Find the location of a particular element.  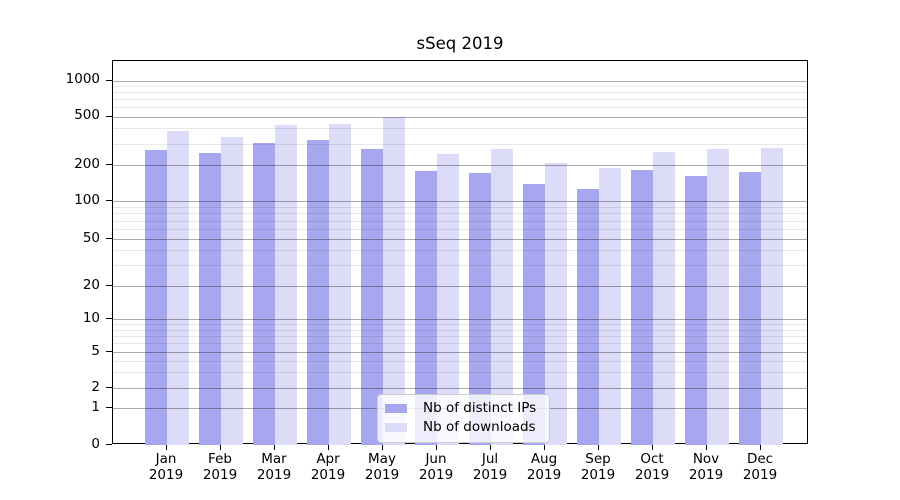

y-tick-label: 20 is located at coordinates (91, 284).